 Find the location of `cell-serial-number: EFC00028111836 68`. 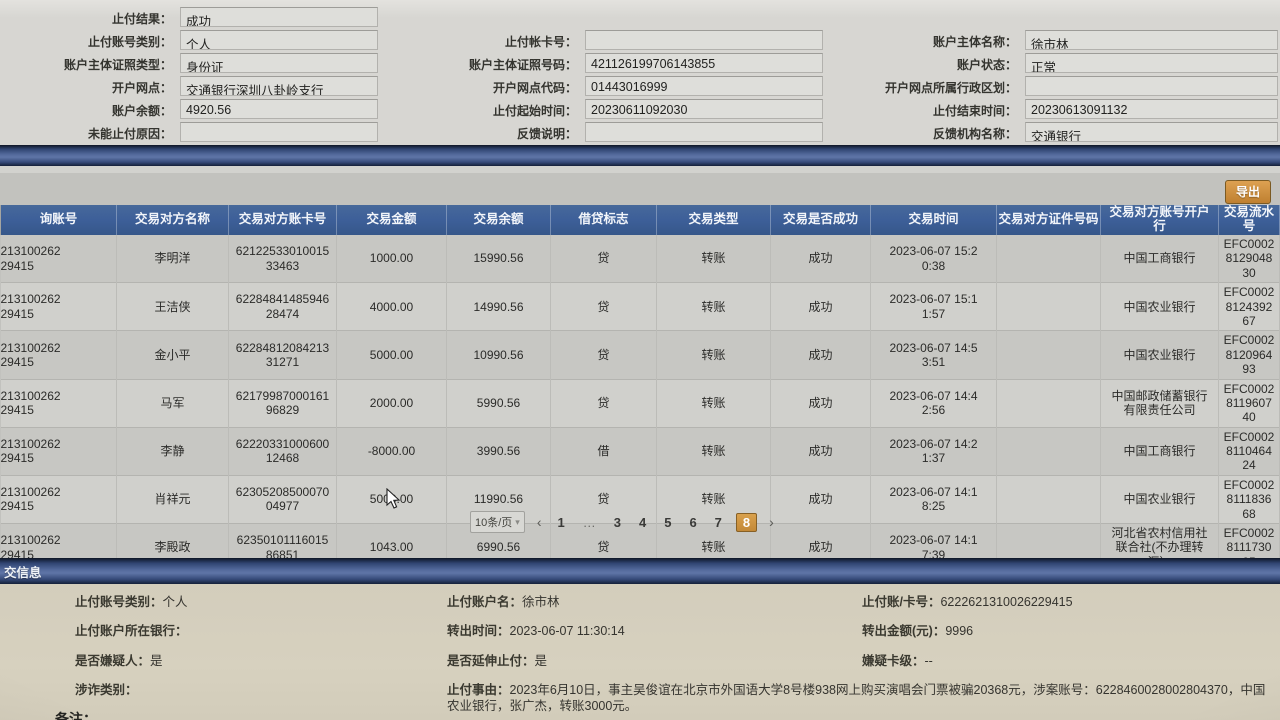

cell-serial-number: EFC00028111836 68 is located at coordinates (1249, 499).